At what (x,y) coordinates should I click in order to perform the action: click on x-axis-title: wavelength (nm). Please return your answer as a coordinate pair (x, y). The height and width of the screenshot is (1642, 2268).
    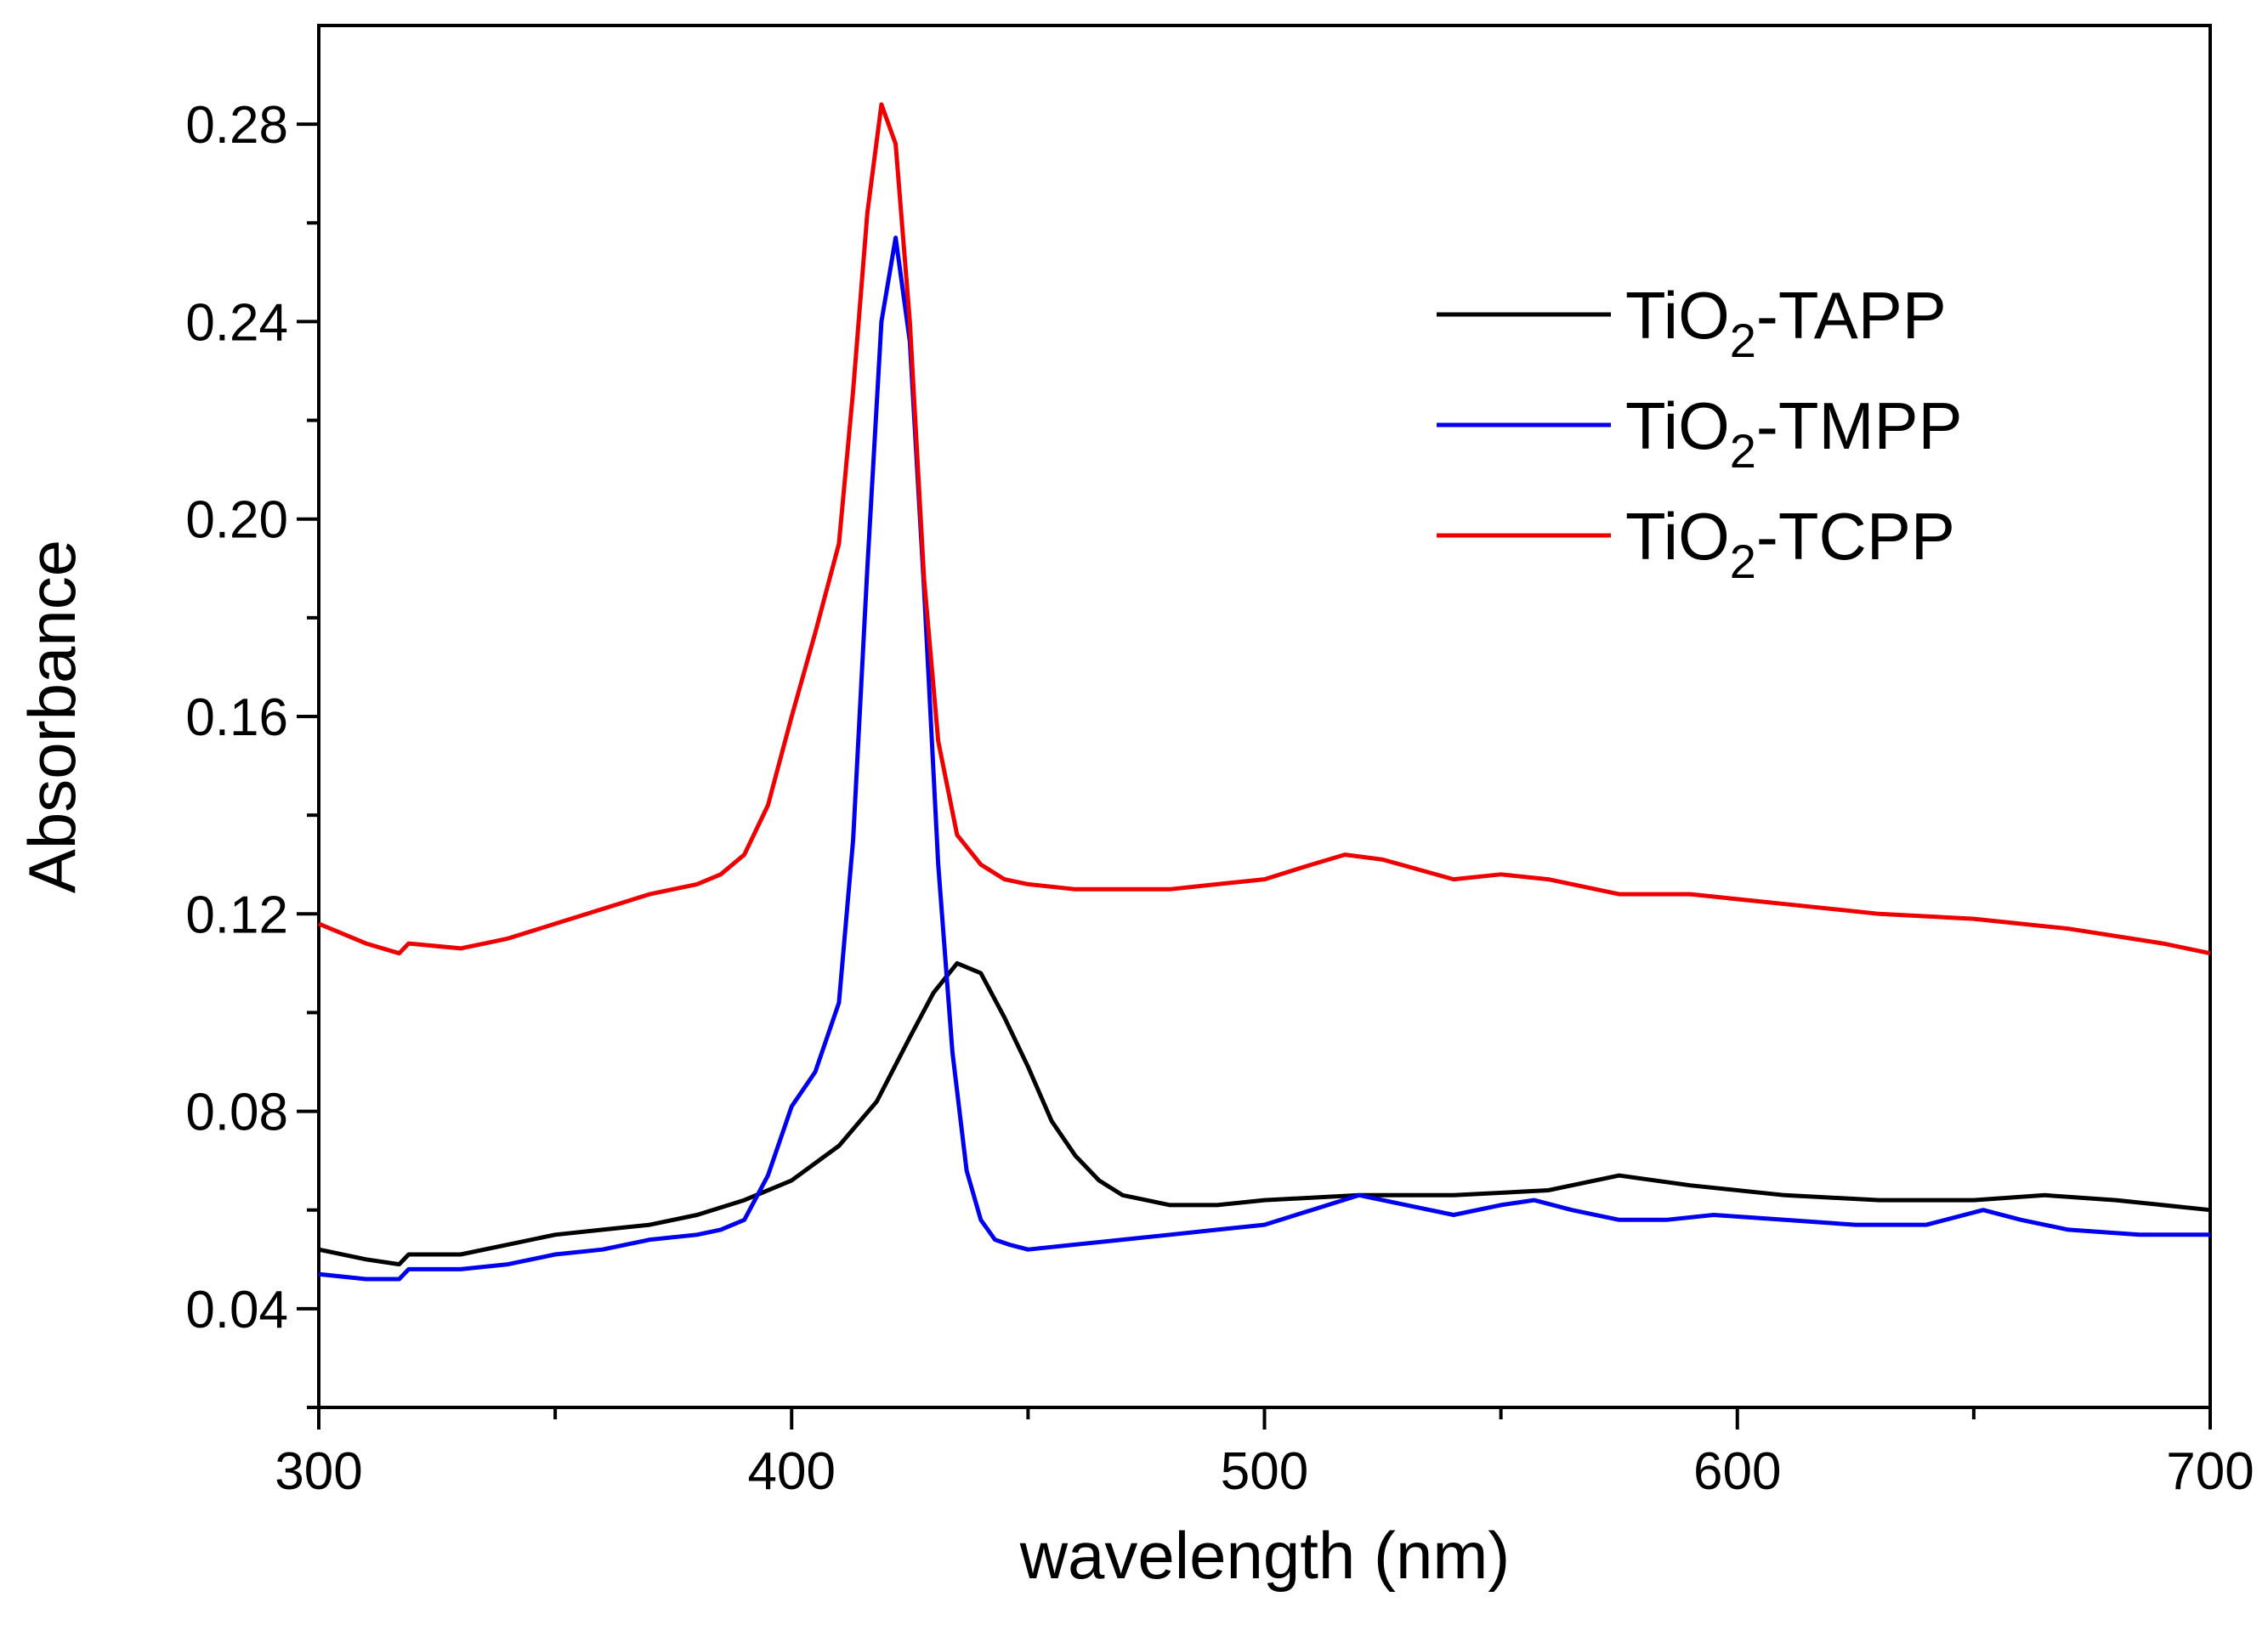
    Looking at the image, I should click on (1265, 1555).